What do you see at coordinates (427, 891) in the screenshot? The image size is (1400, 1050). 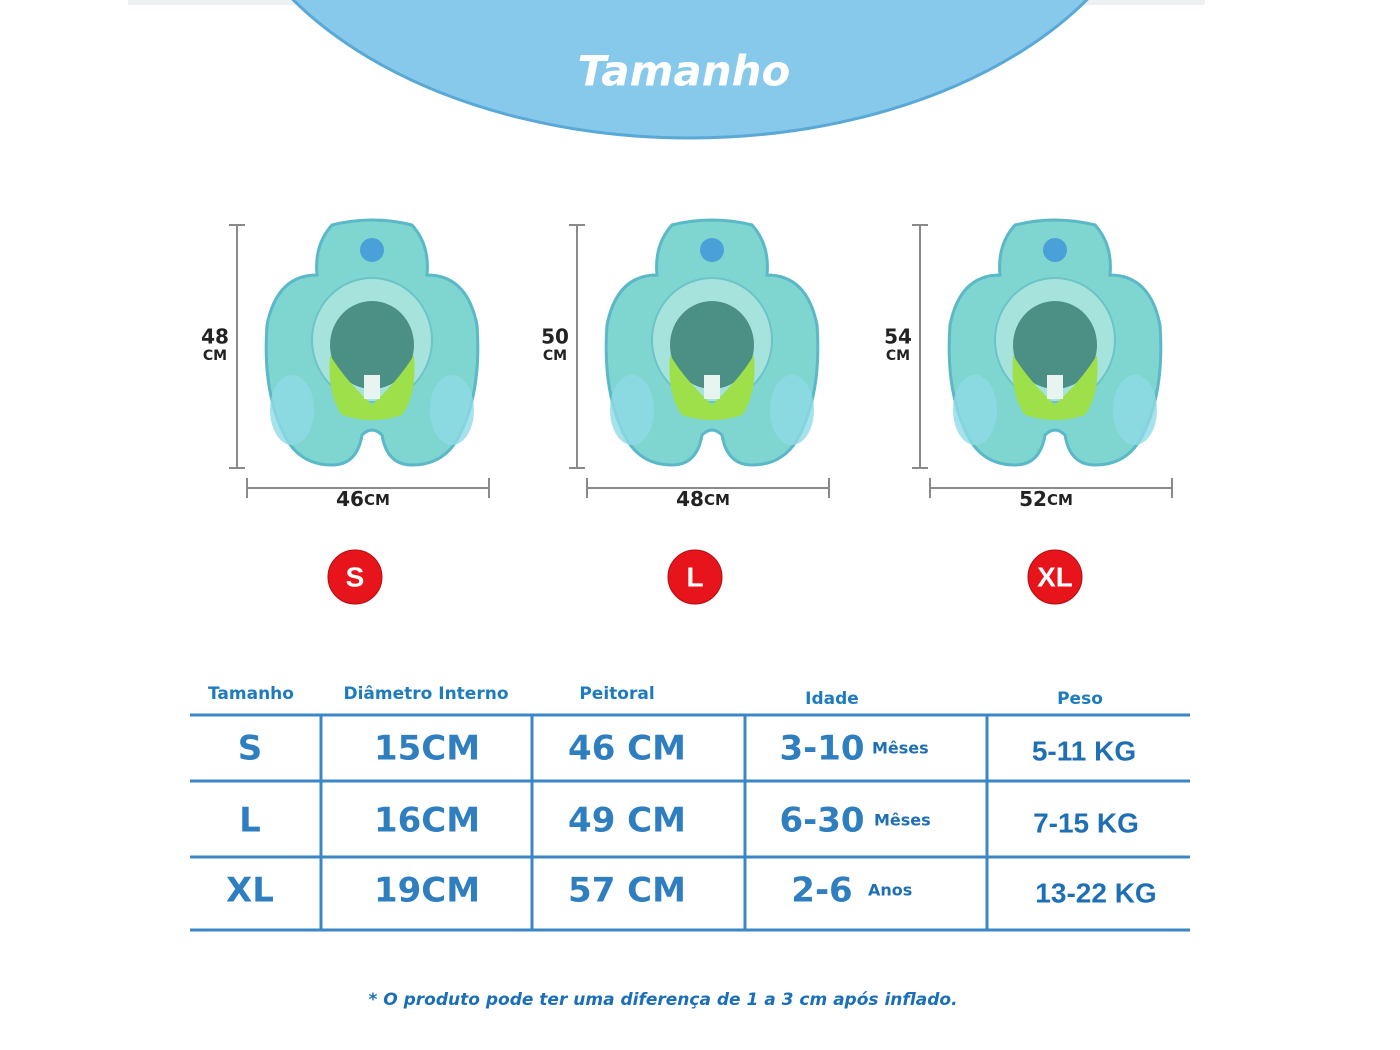 I see `cell-inner-diameter: 19CM` at bounding box center [427, 891].